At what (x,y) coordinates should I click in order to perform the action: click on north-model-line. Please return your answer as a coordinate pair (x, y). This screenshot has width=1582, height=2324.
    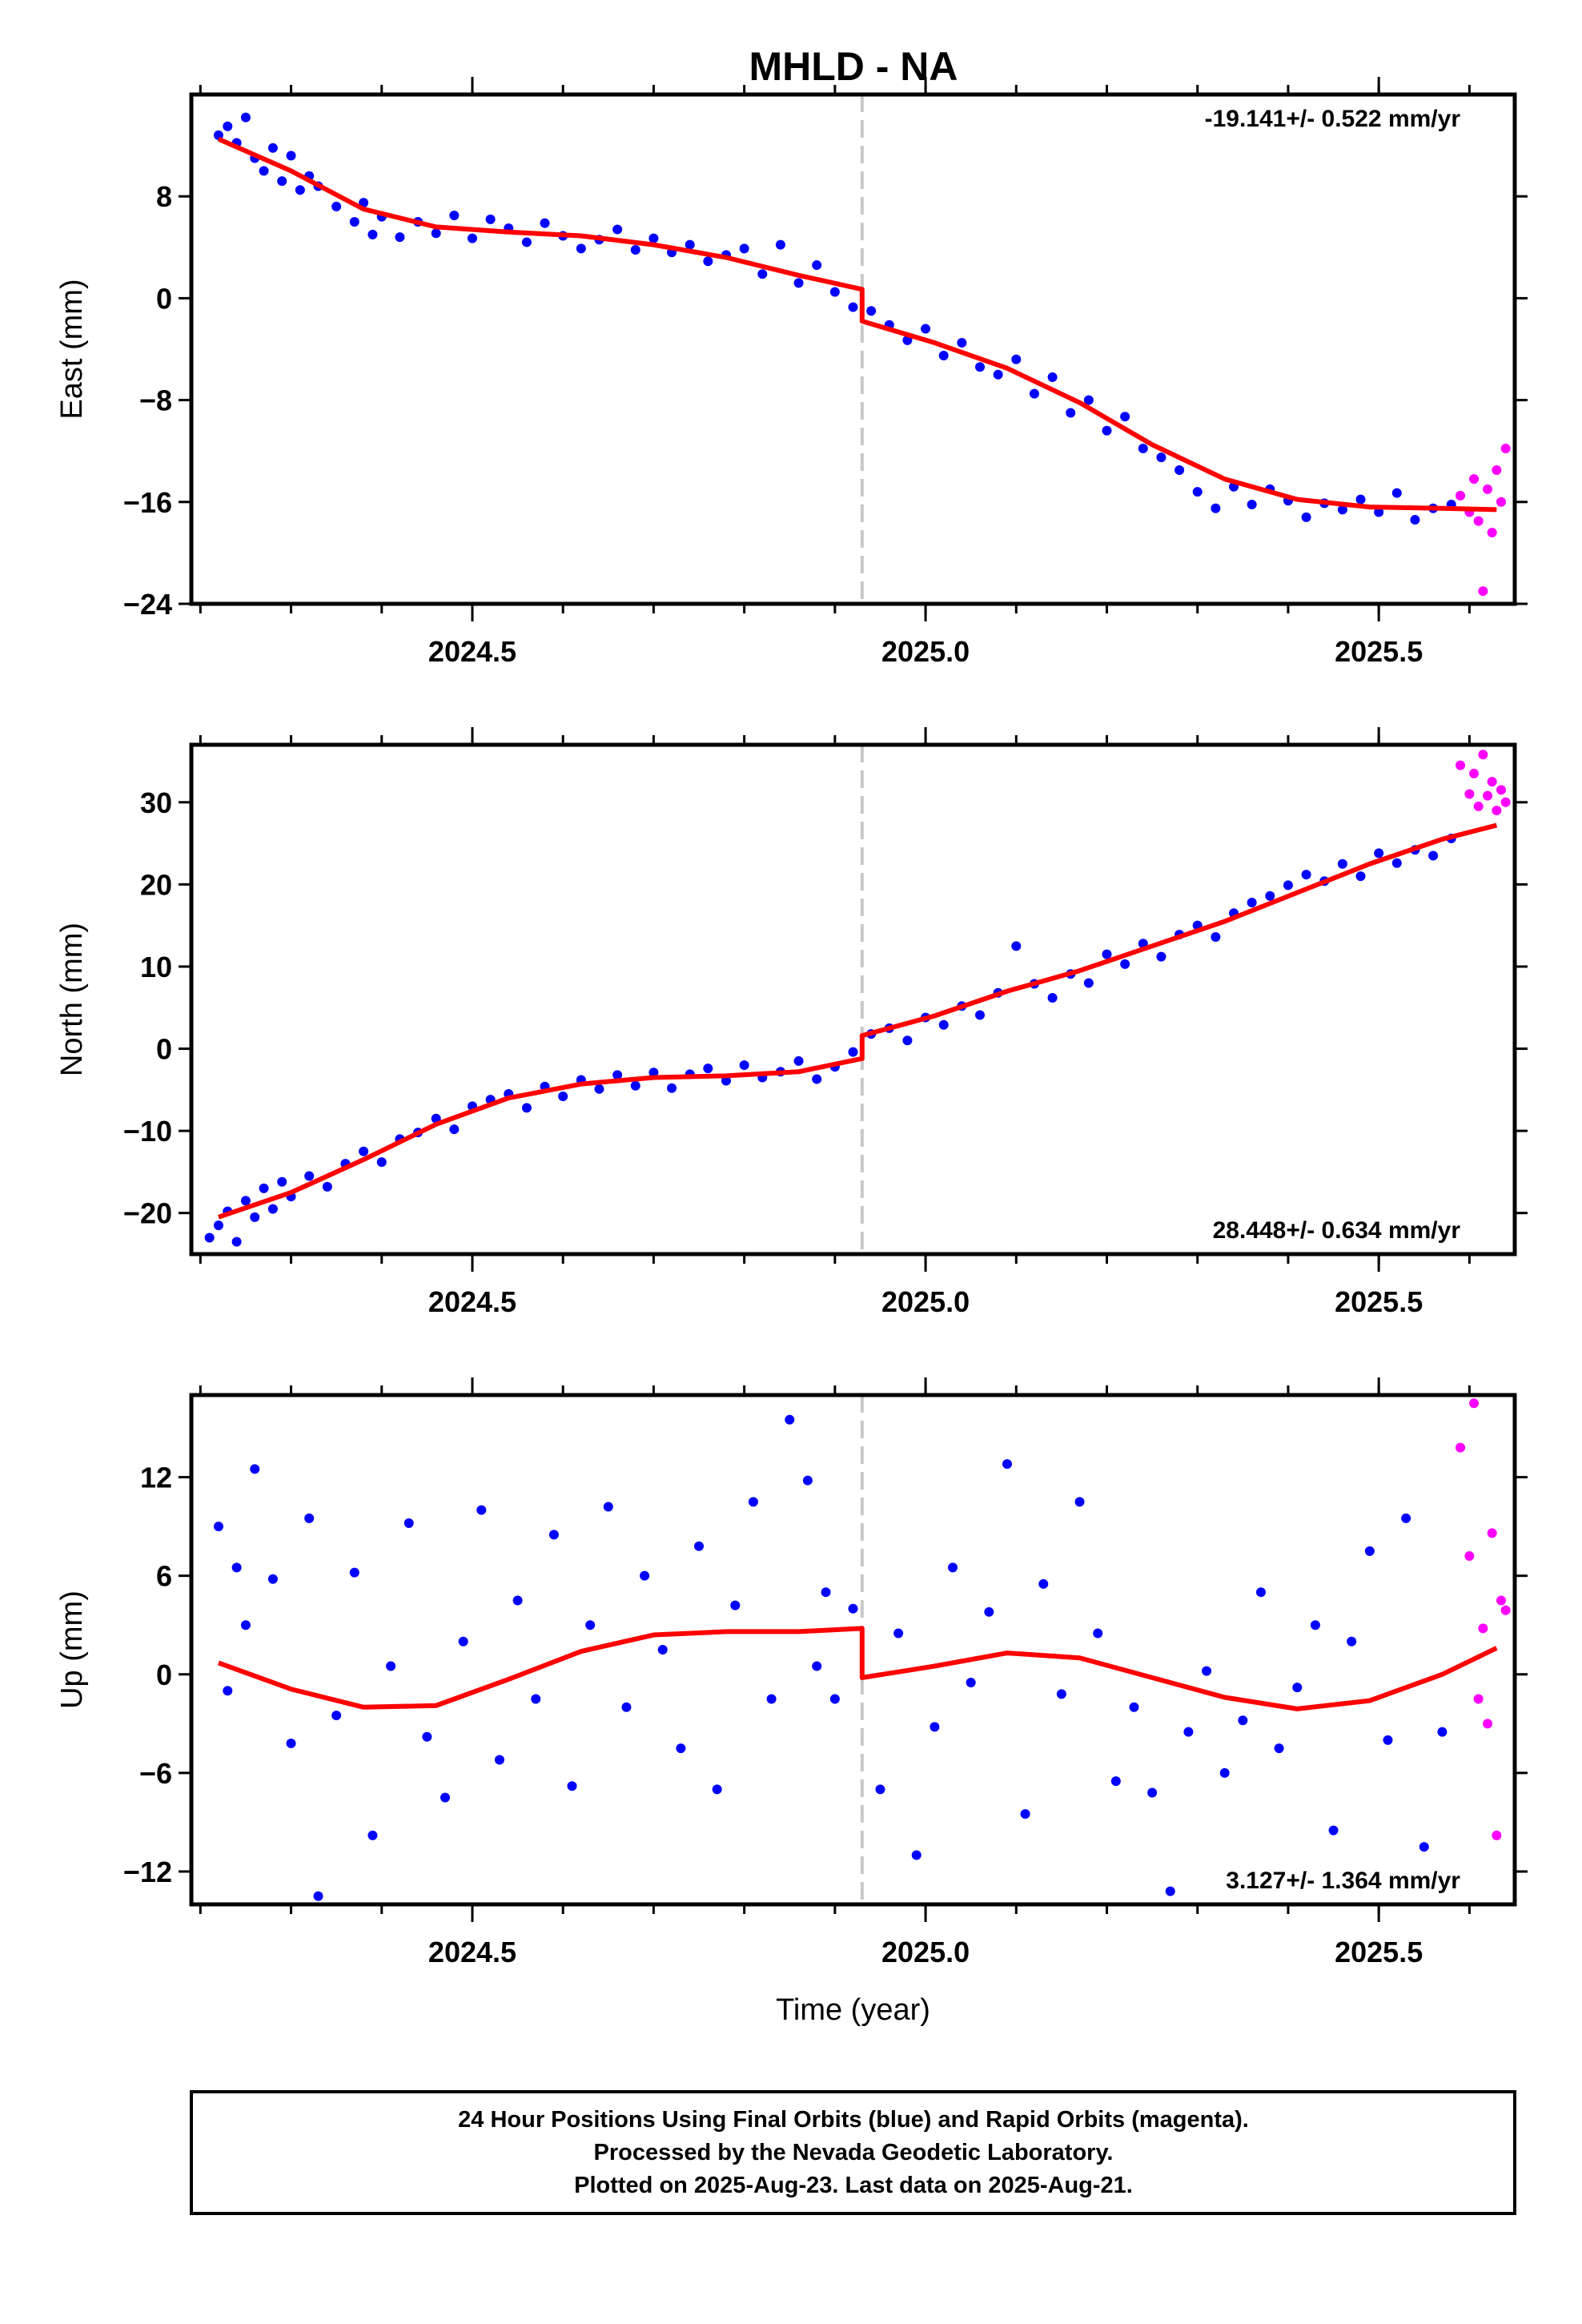
    Looking at the image, I should click on (858, 1021).